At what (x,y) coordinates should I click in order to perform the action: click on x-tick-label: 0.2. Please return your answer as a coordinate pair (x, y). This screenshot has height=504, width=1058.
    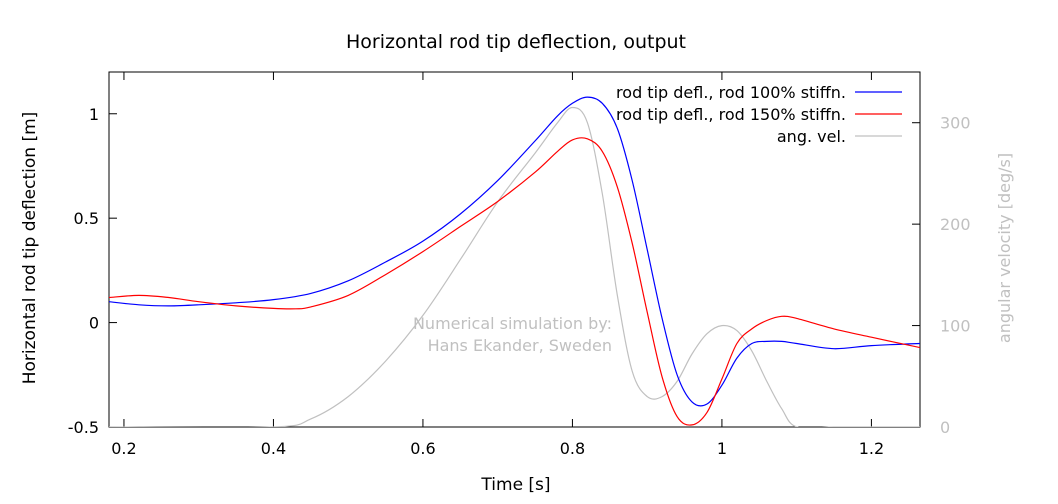
    Looking at the image, I should click on (123, 448).